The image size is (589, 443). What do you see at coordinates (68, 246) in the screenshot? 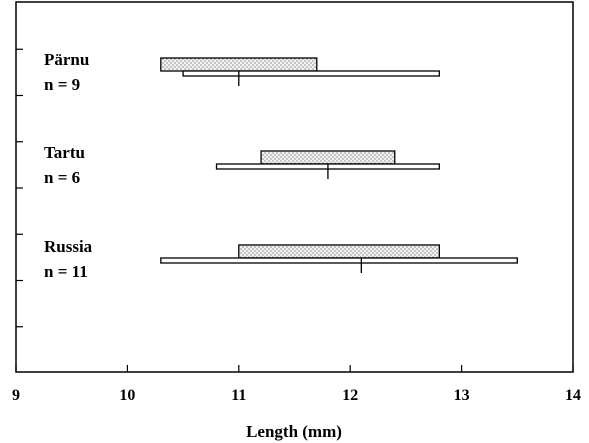
I see `group-label: Russia` at bounding box center [68, 246].